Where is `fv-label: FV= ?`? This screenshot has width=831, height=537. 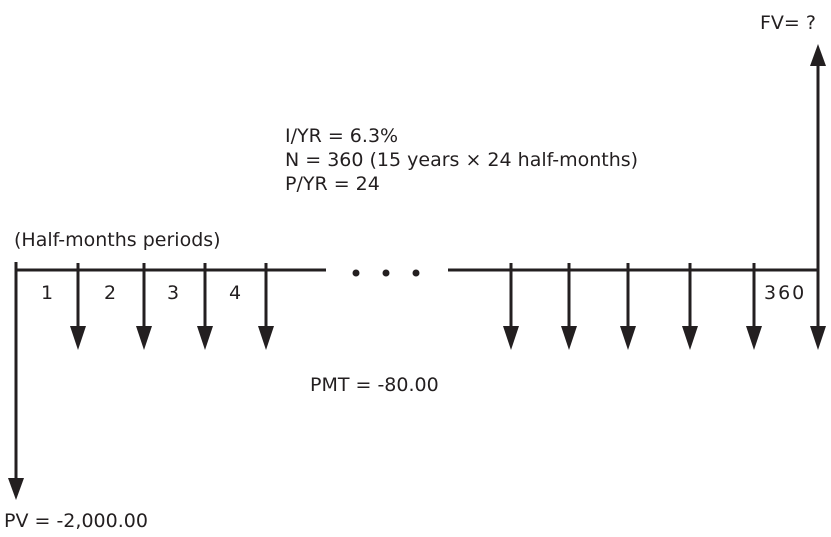 fv-label: FV= ? is located at coordinates (788, 23).